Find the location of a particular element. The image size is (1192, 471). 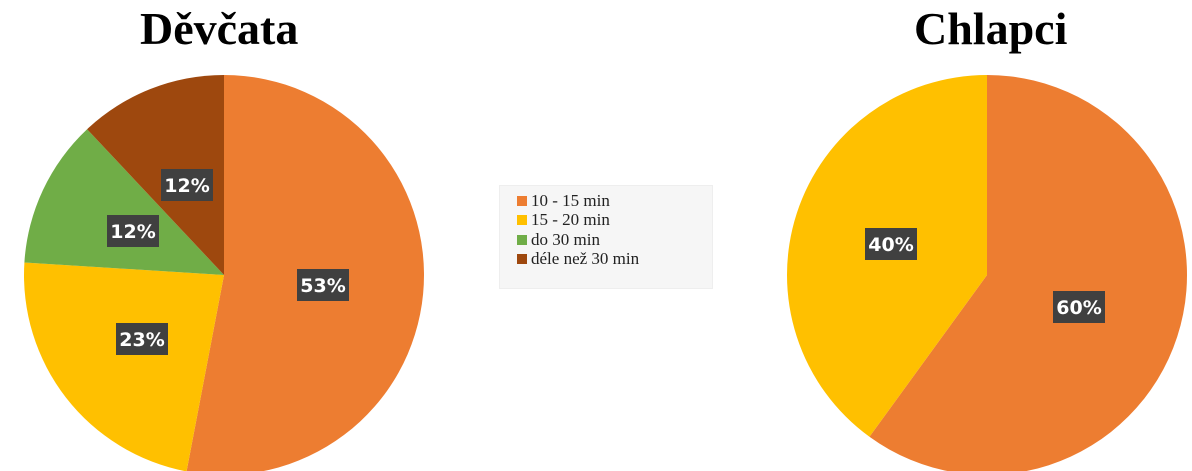

data-label-10-15-min: 53% is located at coordinates (323, 285).